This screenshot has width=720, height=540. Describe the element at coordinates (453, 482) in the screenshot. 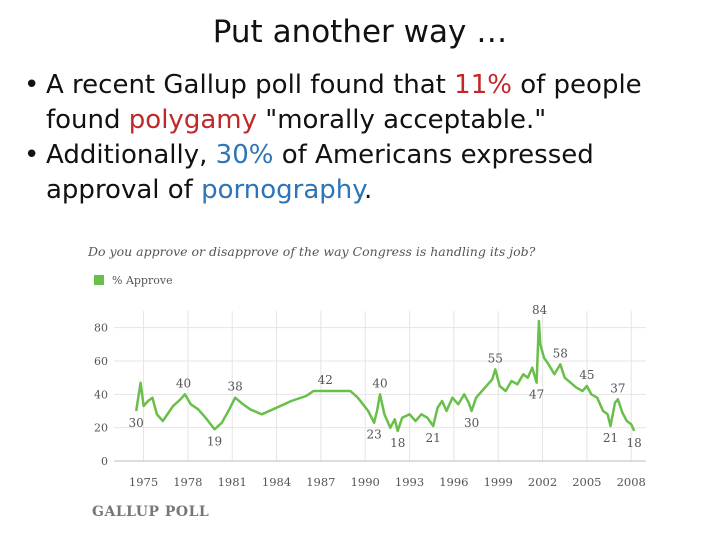

I see `x-tick-label: 1996` at that location.